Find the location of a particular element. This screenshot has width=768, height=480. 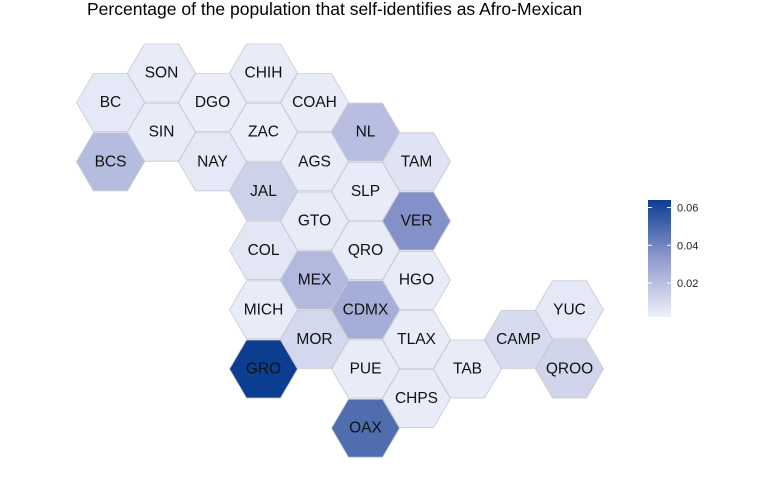

state-label-bcs: BCS is located at coordinates (111, 161).